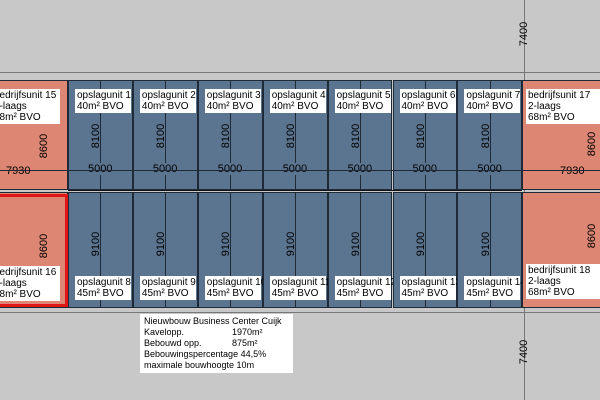 Image resolution: width=600 pixels, height=400 pixels. Describe the element at coordinates (245, 343) in the screenshot. I see `built-area-value: 875m²` at that location.